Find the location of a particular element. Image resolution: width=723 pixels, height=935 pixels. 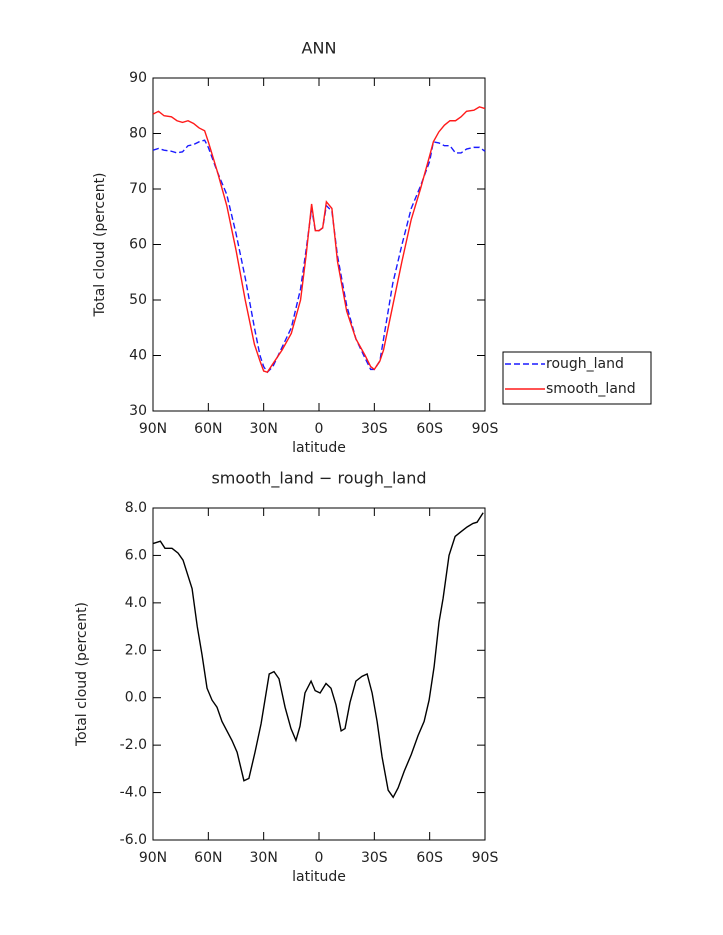

chart-title: smooth_land − rough_land is located at coordinates (318, 479).